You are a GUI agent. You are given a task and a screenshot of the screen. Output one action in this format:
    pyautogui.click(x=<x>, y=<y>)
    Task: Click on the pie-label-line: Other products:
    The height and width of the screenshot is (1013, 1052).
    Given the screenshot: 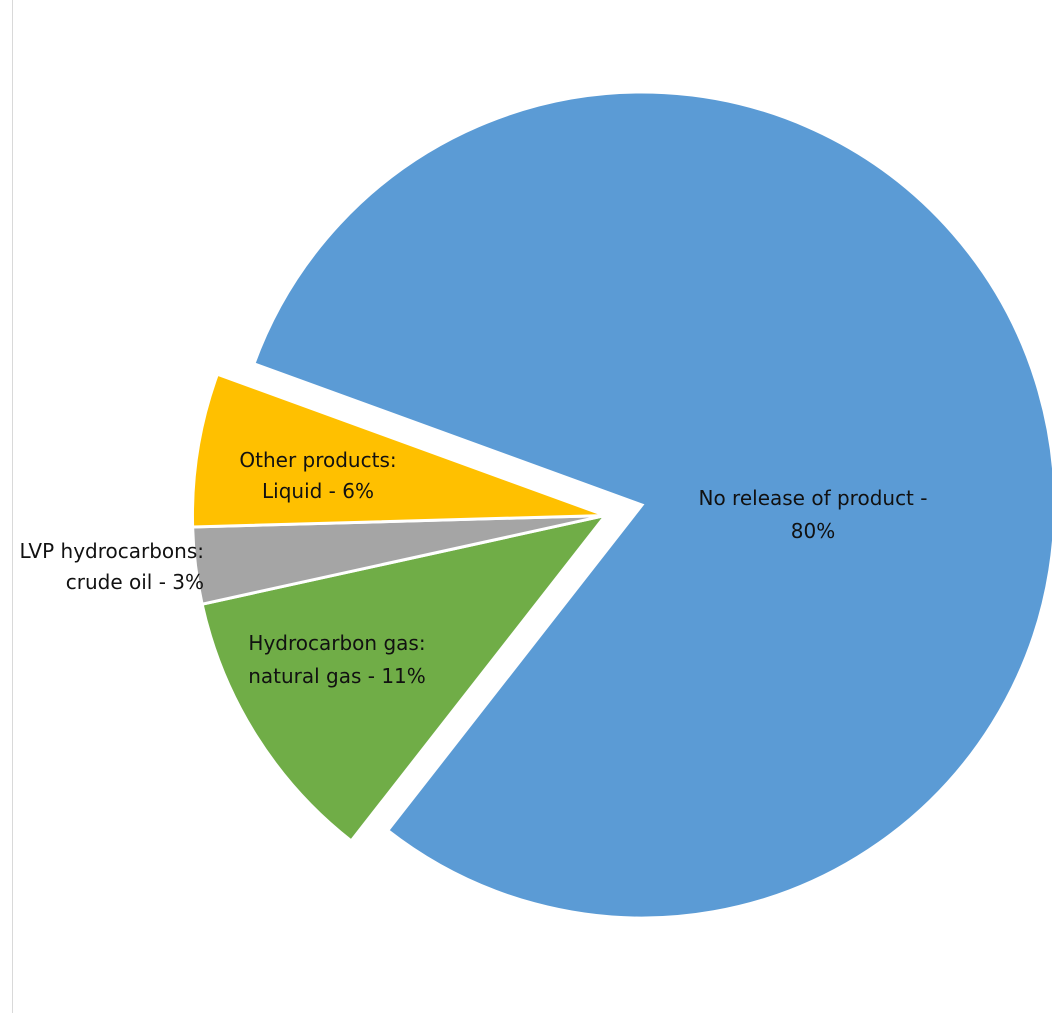 What is the action you would take?
    pyautogui.click(x=317, y=460)
    